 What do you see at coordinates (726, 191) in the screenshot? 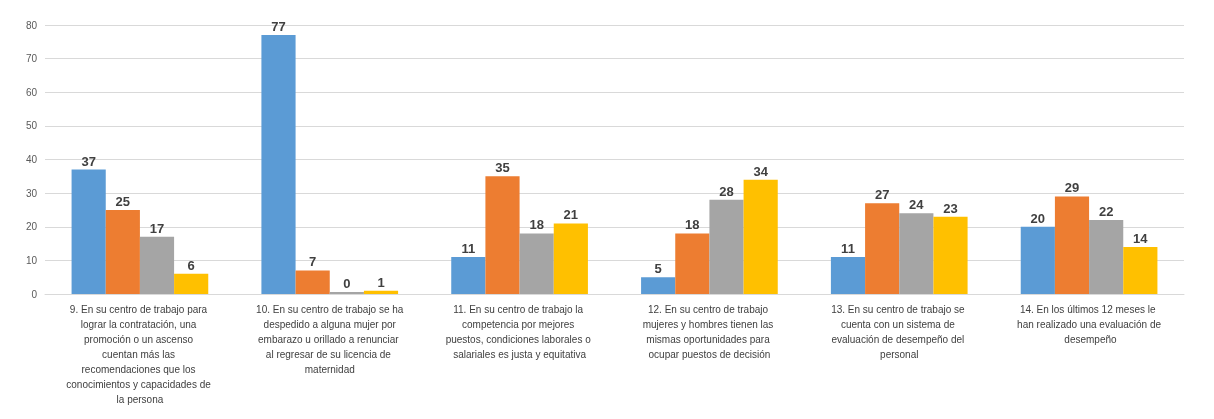
I see `data-label: 28` at bounding box center [726, 191].